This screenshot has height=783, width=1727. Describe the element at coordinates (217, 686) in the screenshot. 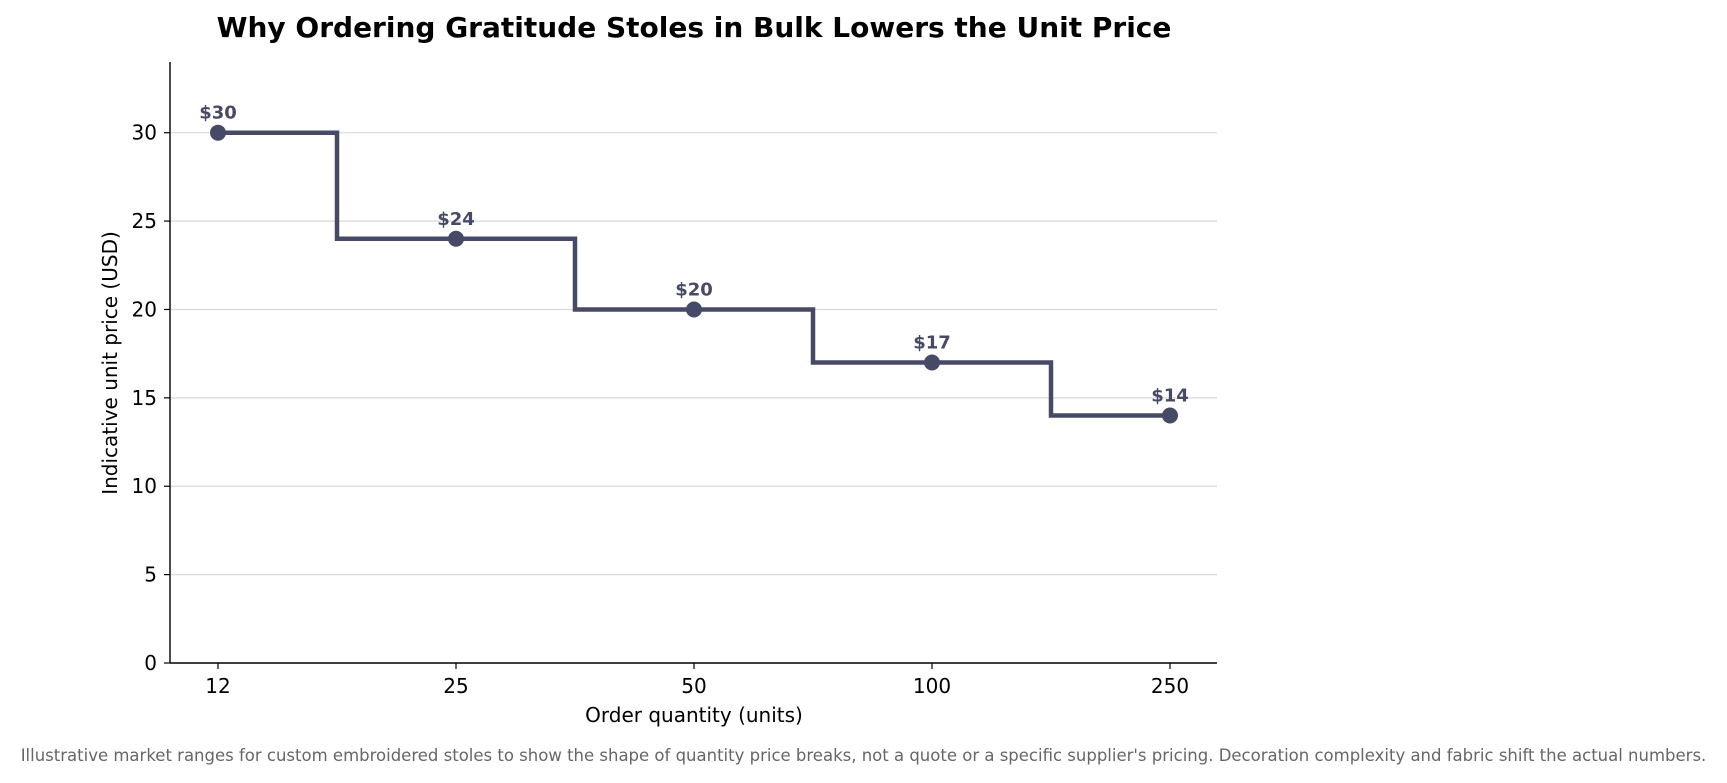

I see `x-tick-label: 12` at that location.